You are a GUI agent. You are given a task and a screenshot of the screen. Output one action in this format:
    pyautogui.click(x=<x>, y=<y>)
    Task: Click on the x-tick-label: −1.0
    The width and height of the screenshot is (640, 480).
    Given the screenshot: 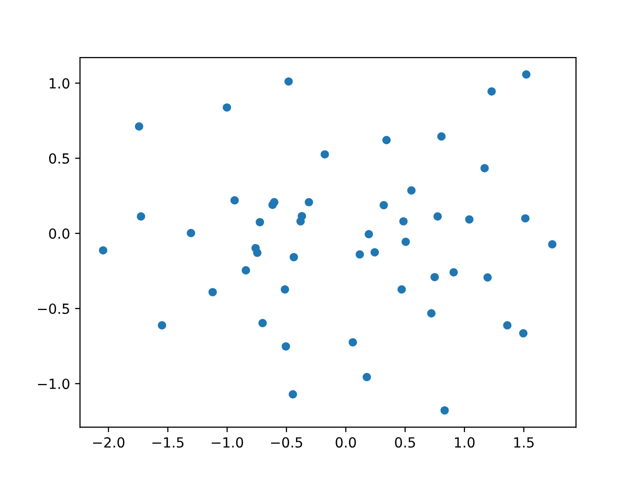 What is the action you would take?
    pyautogui.click(x=228, y=442)
    